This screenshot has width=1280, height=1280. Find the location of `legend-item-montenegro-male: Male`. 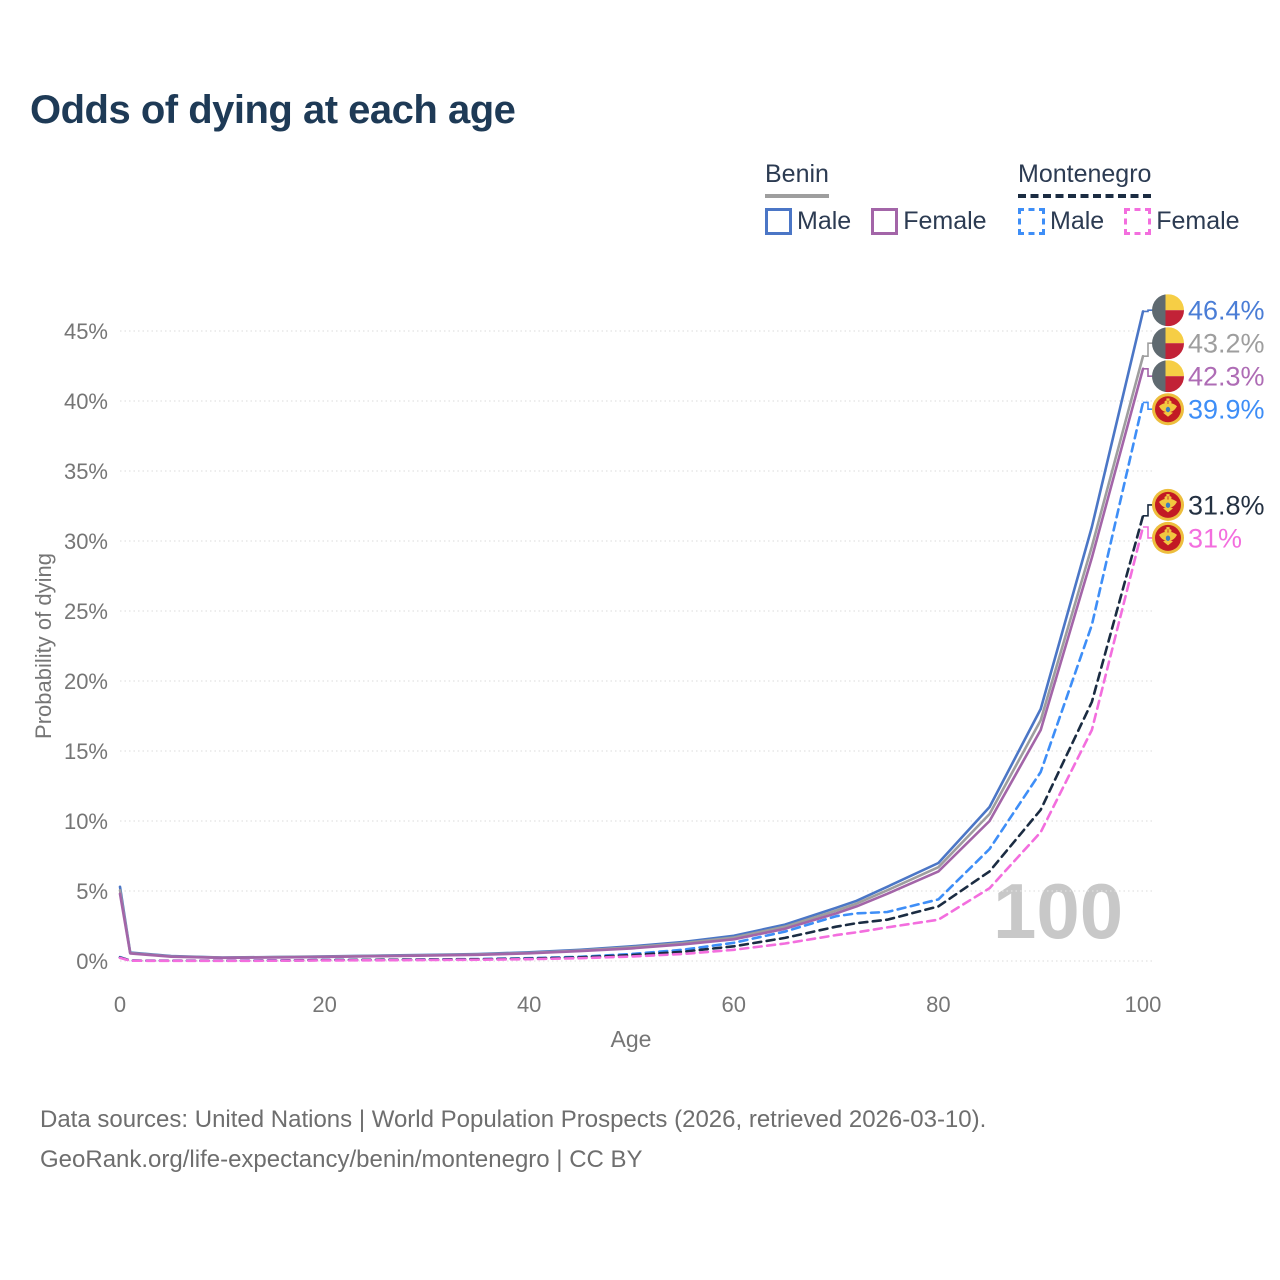

legend-item-montenegro-male: Male is located at coordinates (1061, 221).